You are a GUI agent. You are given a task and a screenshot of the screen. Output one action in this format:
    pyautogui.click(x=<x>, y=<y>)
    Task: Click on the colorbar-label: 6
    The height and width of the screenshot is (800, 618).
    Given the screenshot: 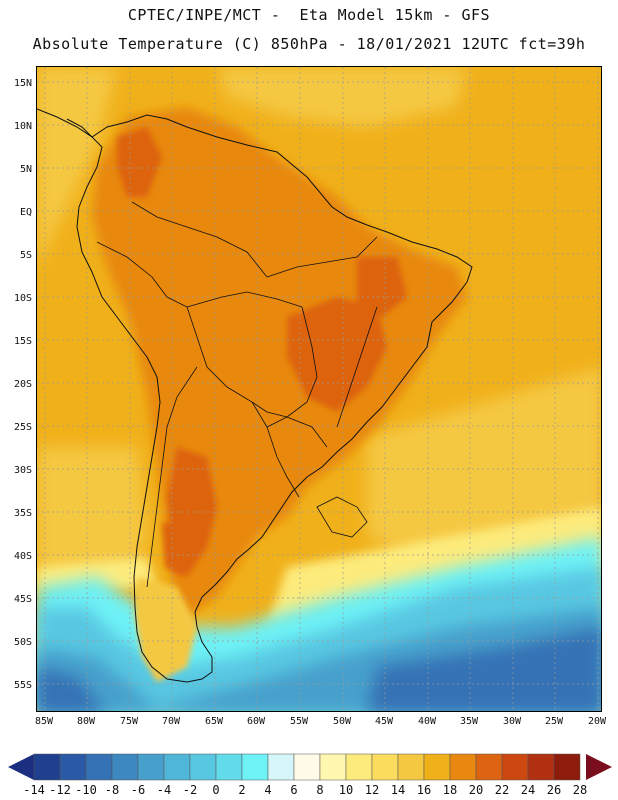 What is the action you would take?
    pyautogui.click(x=294, y=790)
    